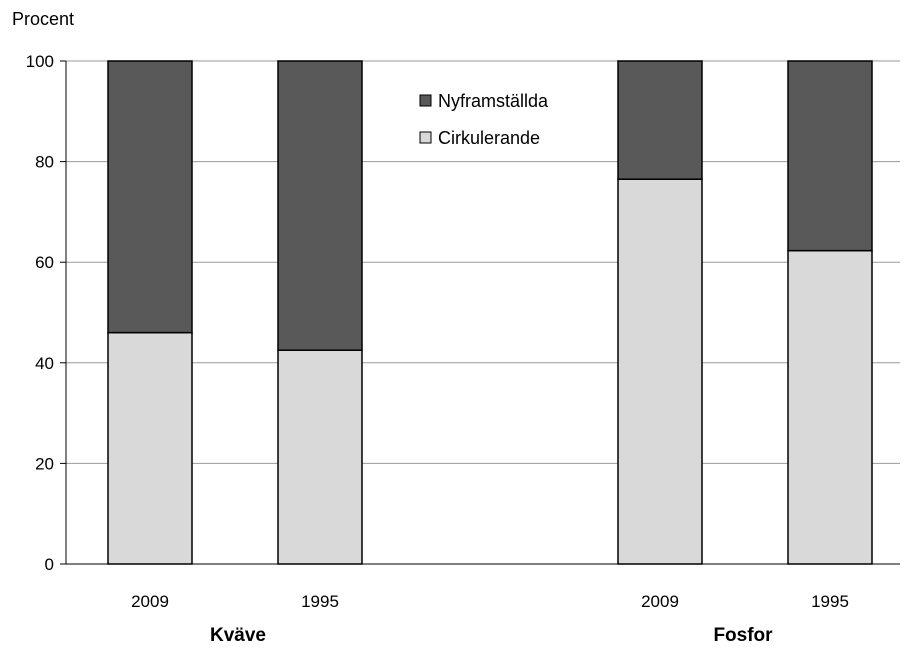 Image resolution: width=910 pixels, height=650 pixels. I want to click on x-tick-label-0: 2009, so click(150, 601).